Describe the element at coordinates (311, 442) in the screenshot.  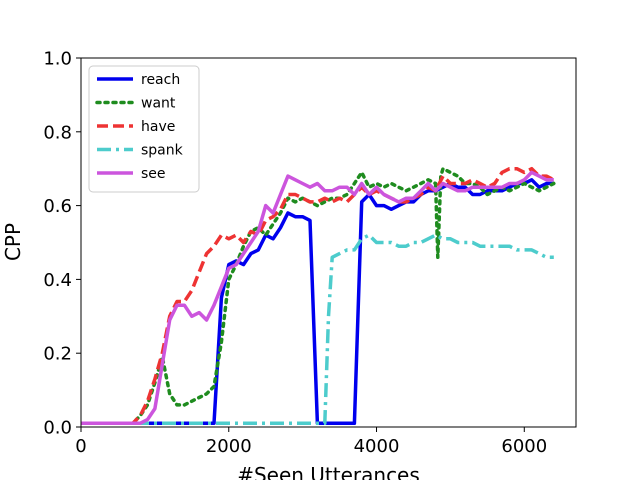
I see `x-axis: 0 2000 4000 6000` at that location.